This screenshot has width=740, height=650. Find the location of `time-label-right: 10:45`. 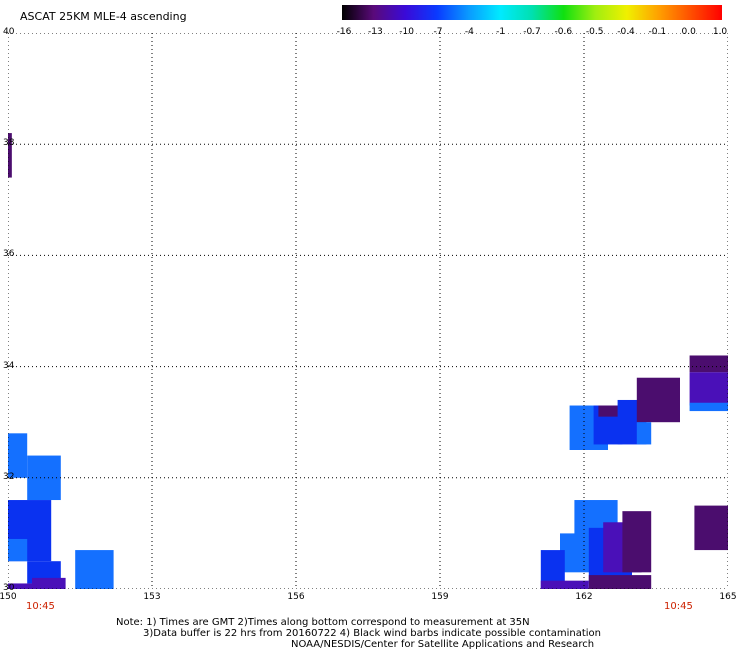

time-label-right: 10:45 is located at coordinates (678, 606).